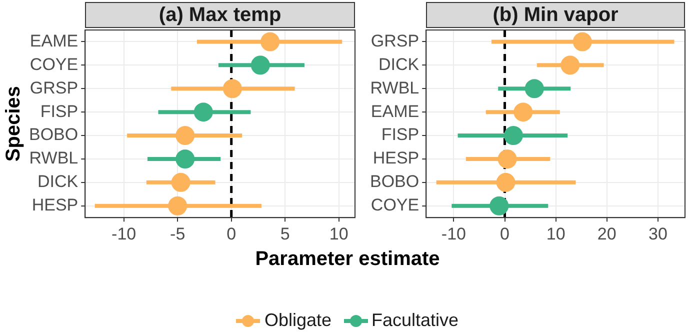 Image resolution: width=695 pixels, height=336 pixels. I want to click on legend-label: Facultative, so click(415, 320).